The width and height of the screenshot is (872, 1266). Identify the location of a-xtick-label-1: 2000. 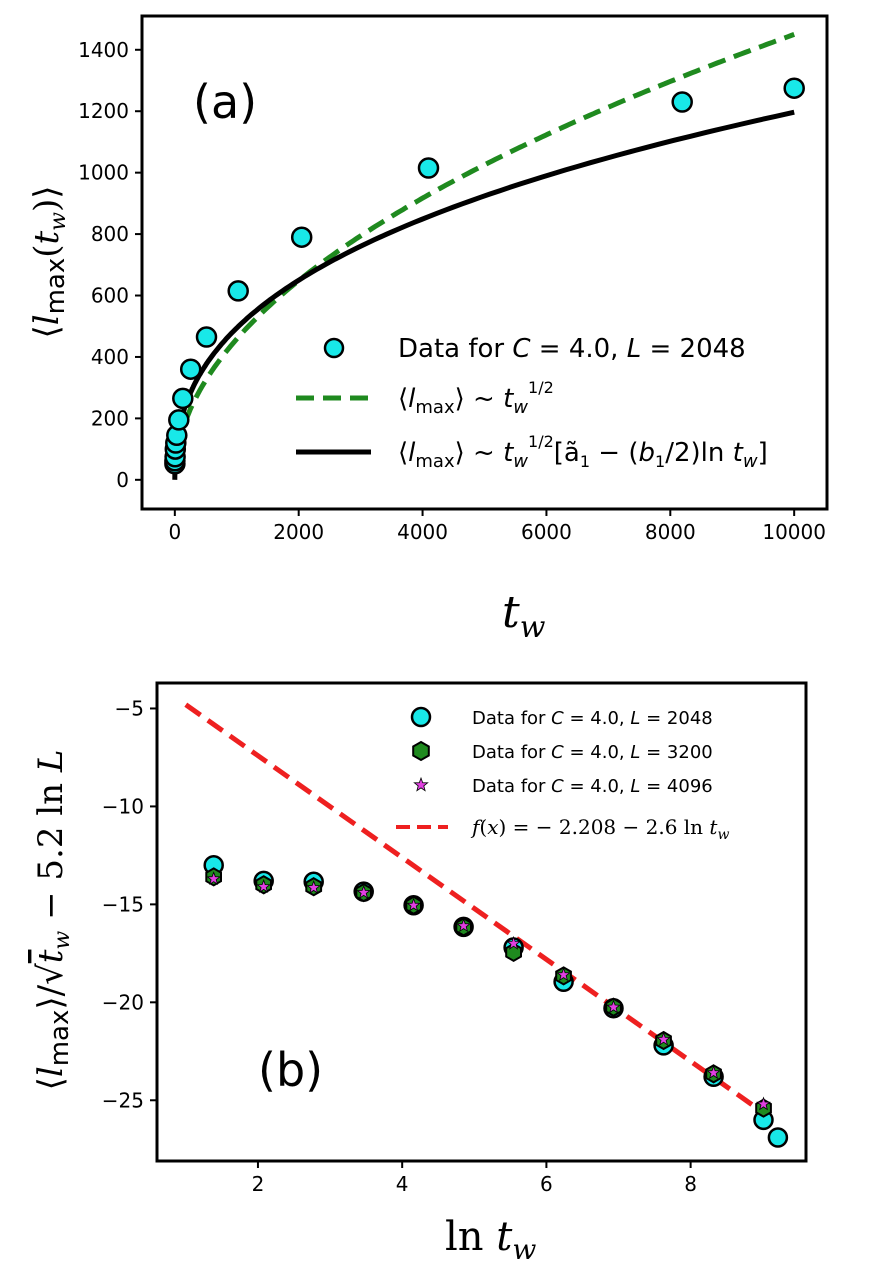
(298, 532).